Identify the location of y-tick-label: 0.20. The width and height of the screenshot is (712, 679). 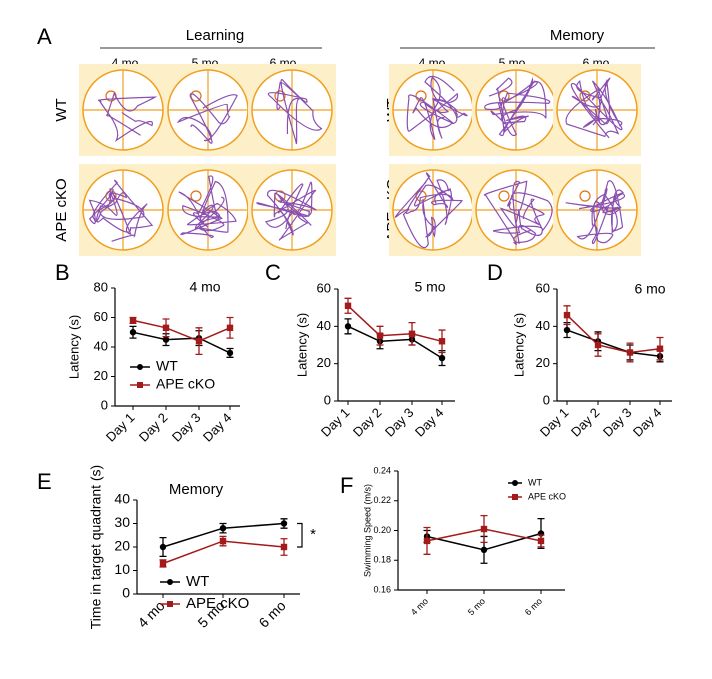
(382, 530).